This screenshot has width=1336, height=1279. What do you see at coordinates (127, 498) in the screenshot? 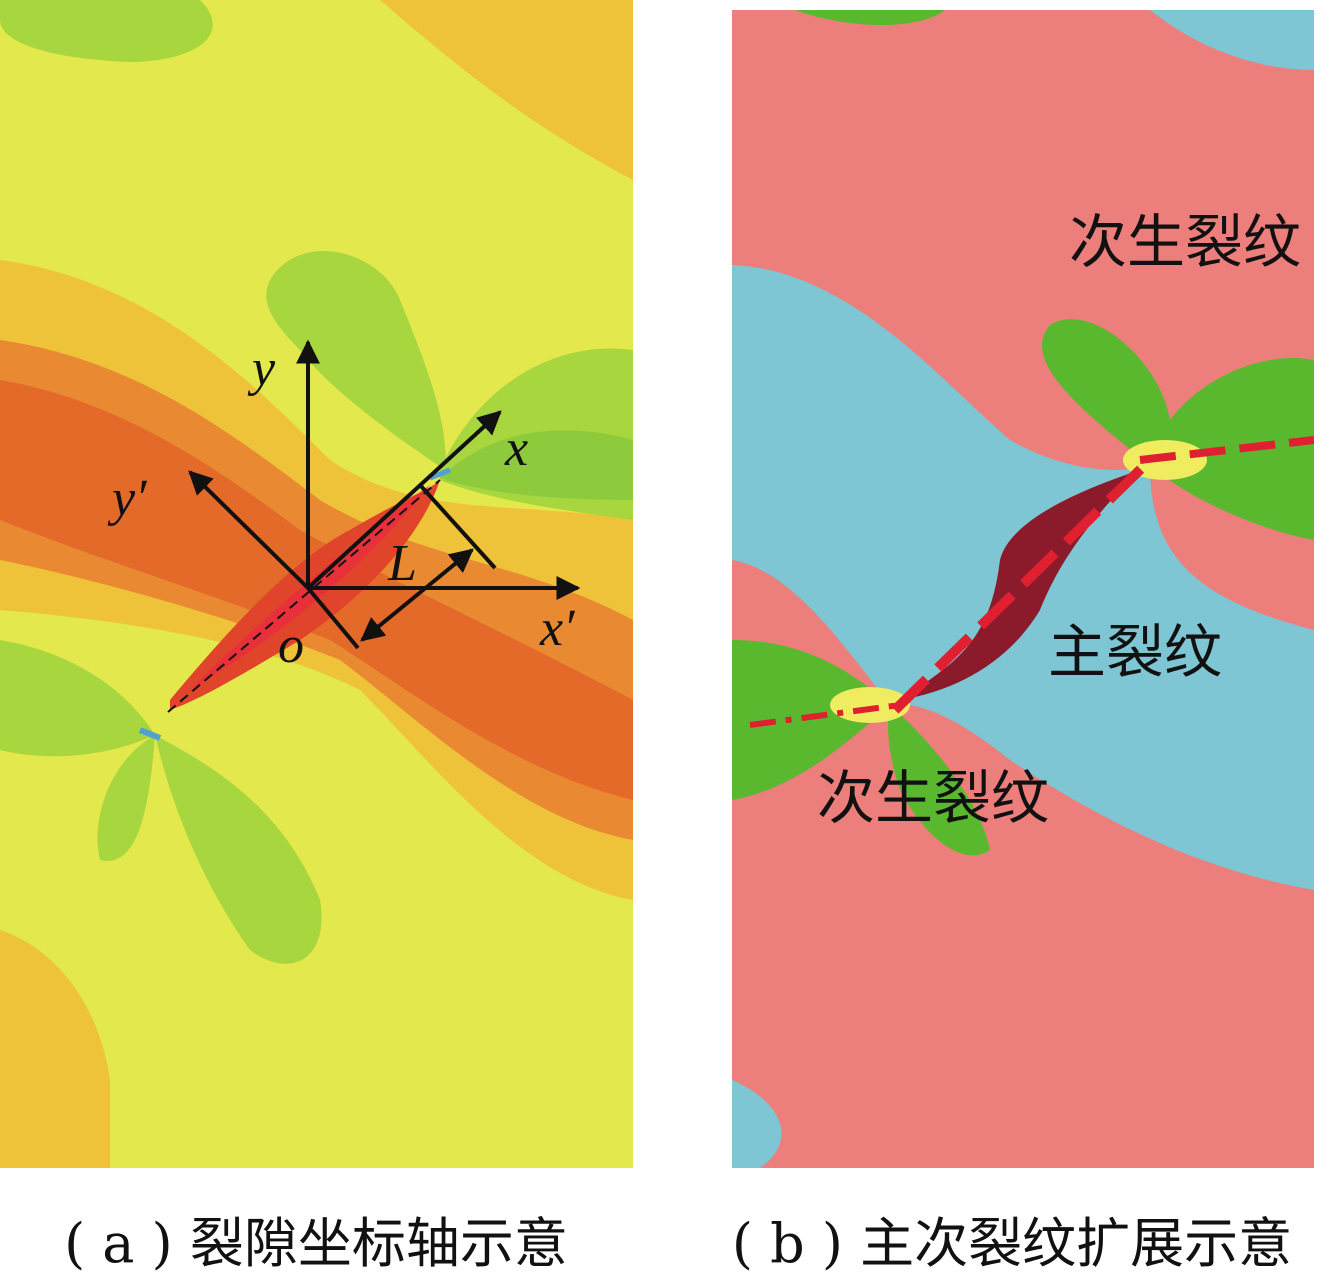
I see `axis-label: y′` at bounding box center [127, 498].